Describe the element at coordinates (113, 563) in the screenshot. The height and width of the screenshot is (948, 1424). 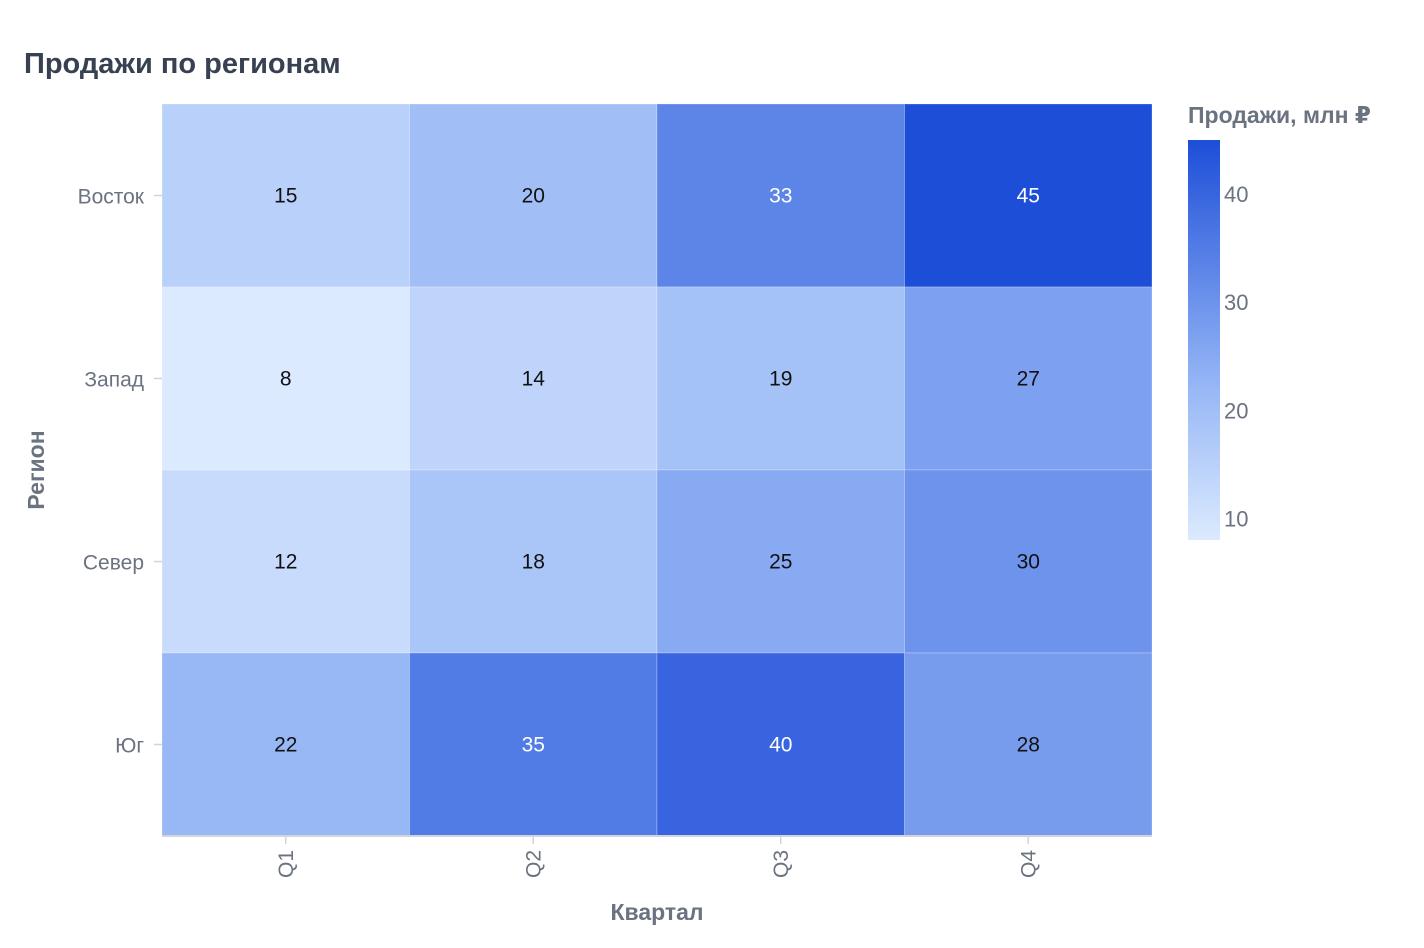
I see `y-tick-label: Север` at that location.